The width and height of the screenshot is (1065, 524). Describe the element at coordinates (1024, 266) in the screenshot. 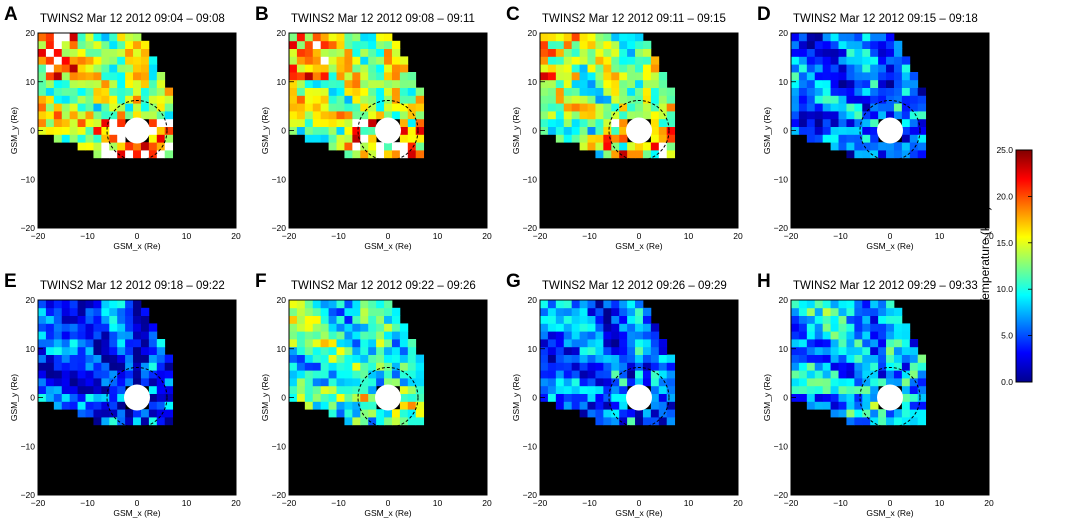

I see `colorbar-gradient` at that location.